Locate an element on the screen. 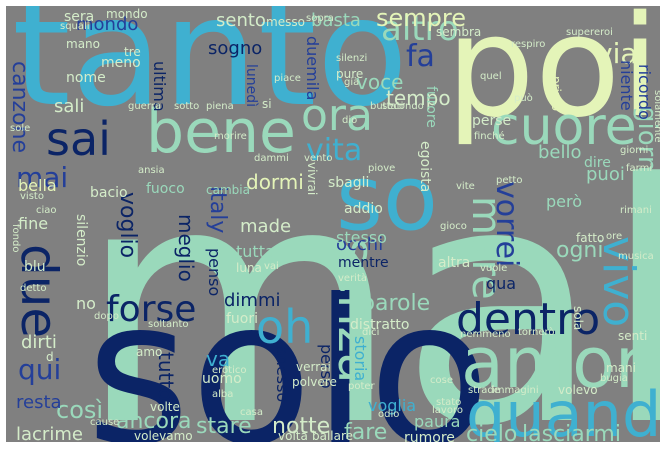 This screenshot has height=449, width=666. word-dimmi-50: dimmi is located at coordinates (252, 300).